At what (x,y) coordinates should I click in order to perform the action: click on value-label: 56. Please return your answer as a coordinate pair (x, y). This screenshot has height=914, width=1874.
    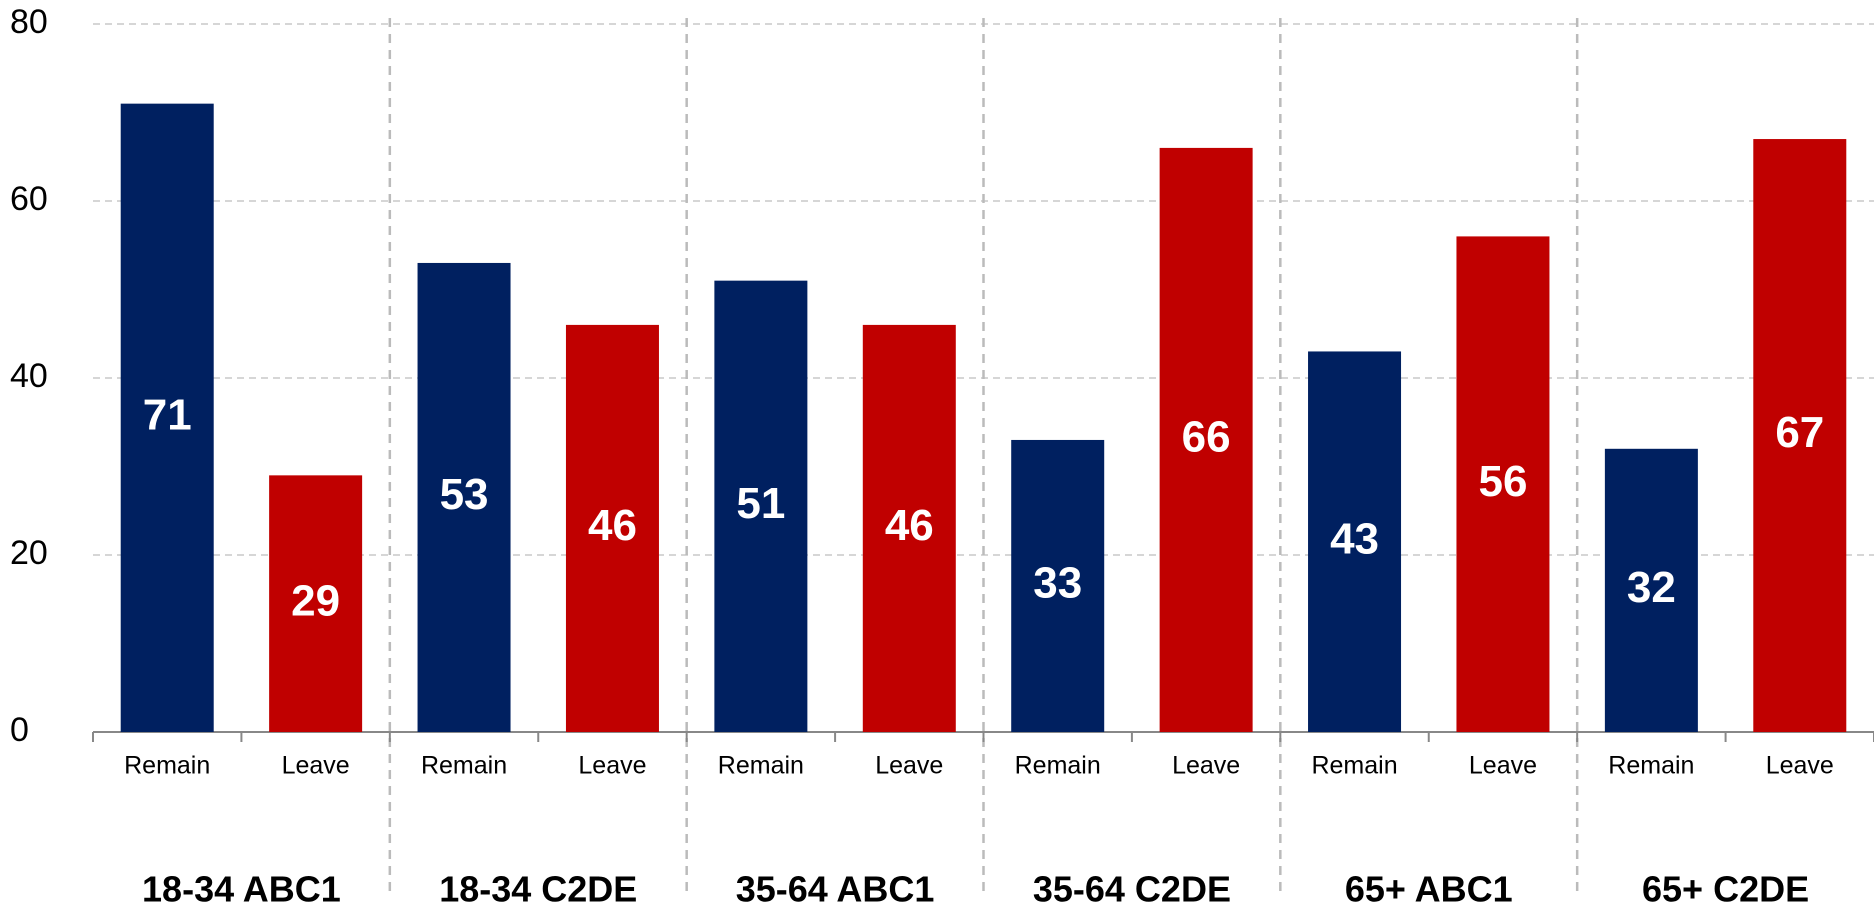
    Looking at the image, I should click on (1502, 481).